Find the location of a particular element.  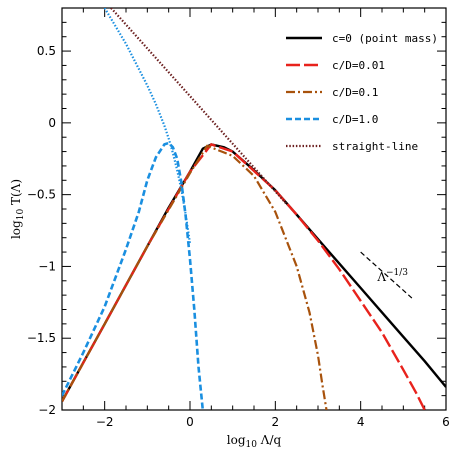

x-tick-label: 0 is located at coordinates (190, 422).